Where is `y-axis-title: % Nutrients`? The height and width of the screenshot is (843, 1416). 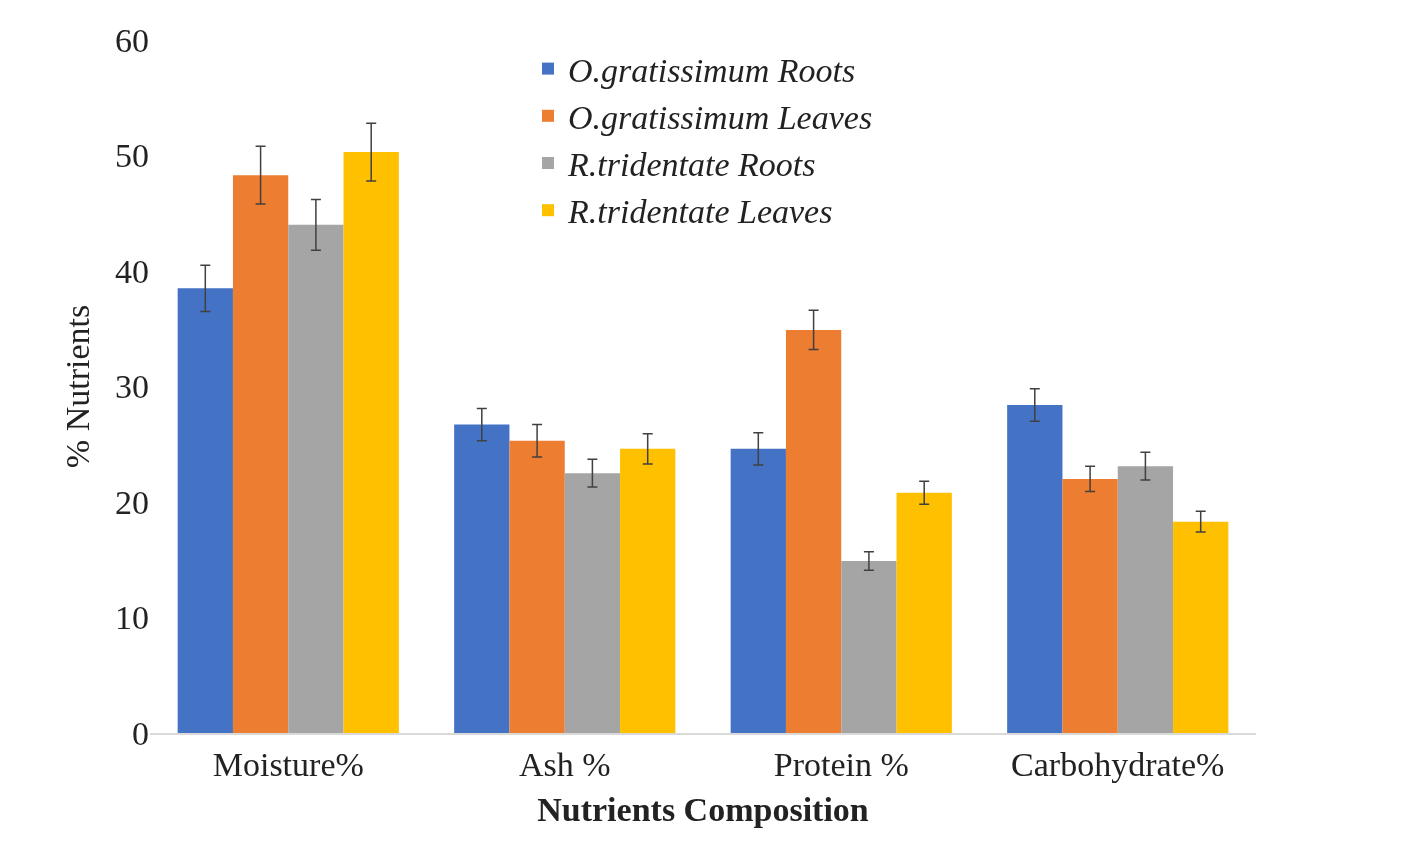
y-axis-title: % Nutrients is located at coordinates (77, 386).